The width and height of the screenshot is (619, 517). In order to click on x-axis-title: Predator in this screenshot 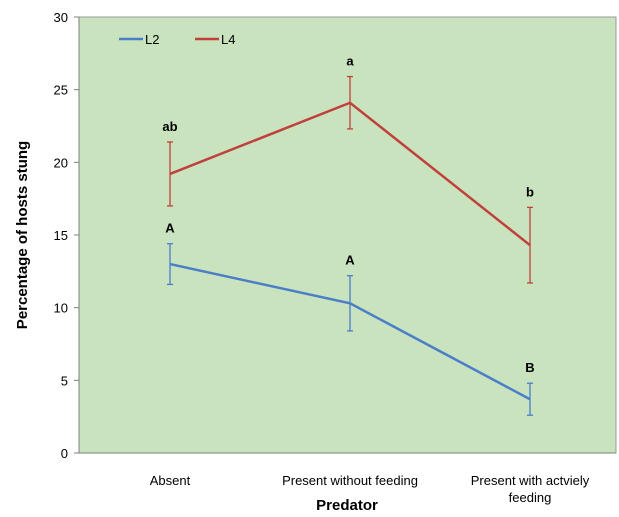, I will do `click(347, 505)`.